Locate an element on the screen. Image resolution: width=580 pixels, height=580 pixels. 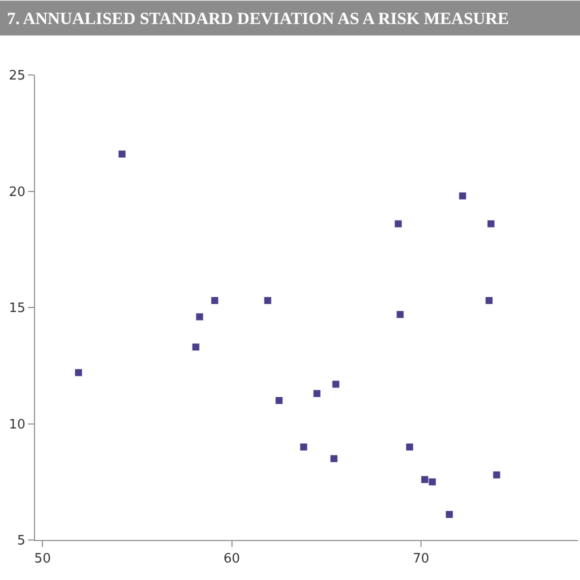
x-tick-label: 50 is located at coordinates (42, 559).